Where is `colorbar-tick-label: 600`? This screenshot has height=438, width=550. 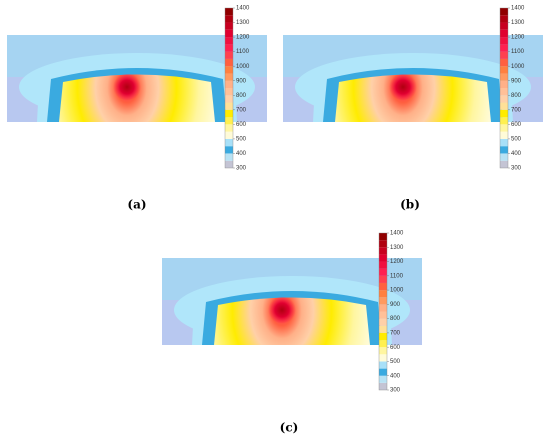 colorbar-tick-label: 600 is located at coordinates (516, 125).